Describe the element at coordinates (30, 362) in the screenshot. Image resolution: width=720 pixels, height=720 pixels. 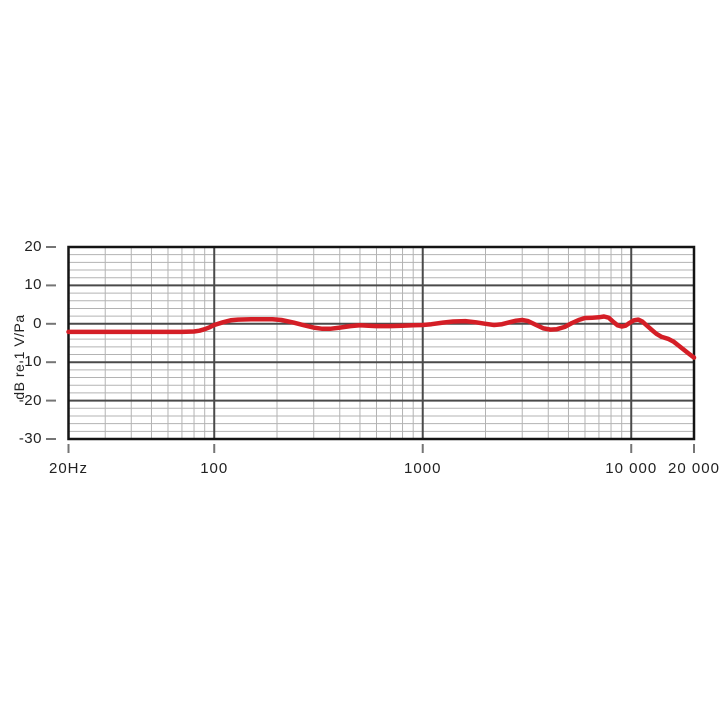
I see `y-tick-label: -10` at that location.